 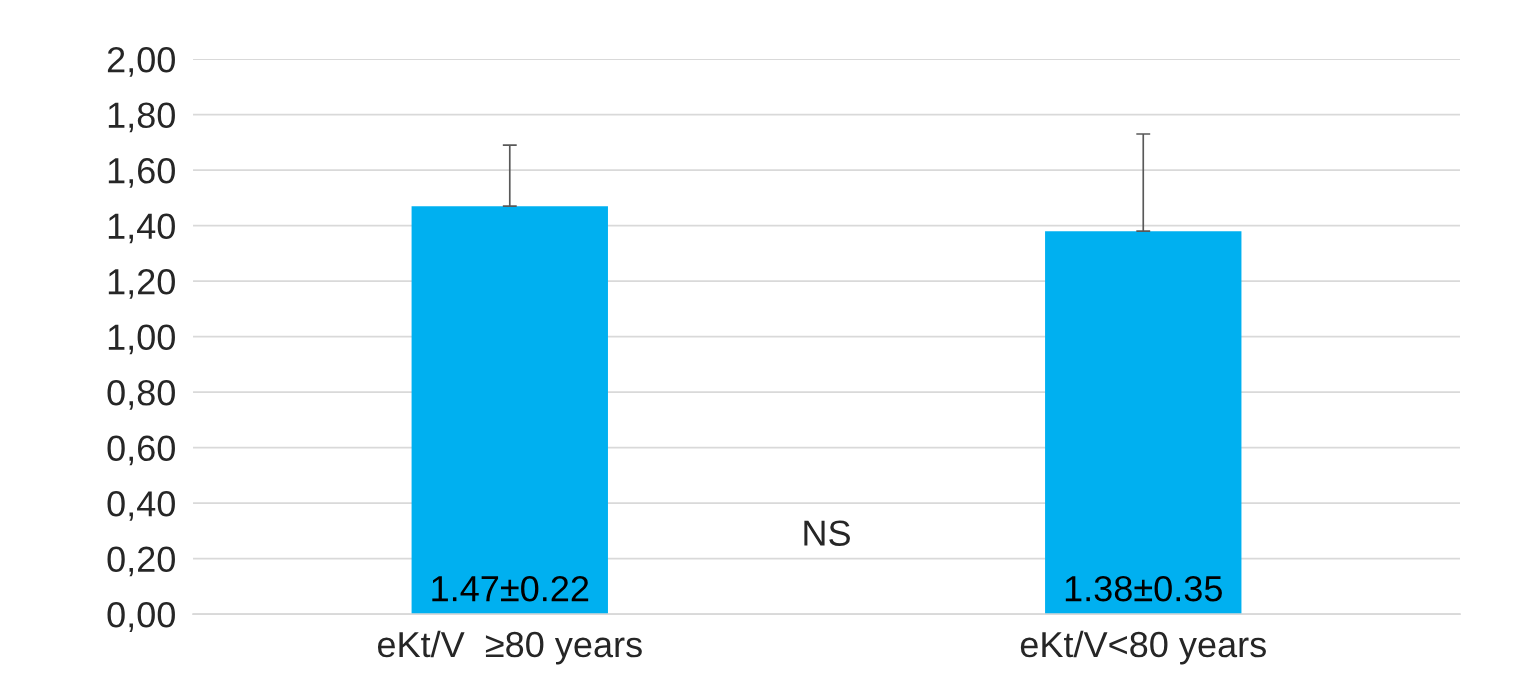 I want to click on y-tick-label: 2,00, so click(x=141, y=61).